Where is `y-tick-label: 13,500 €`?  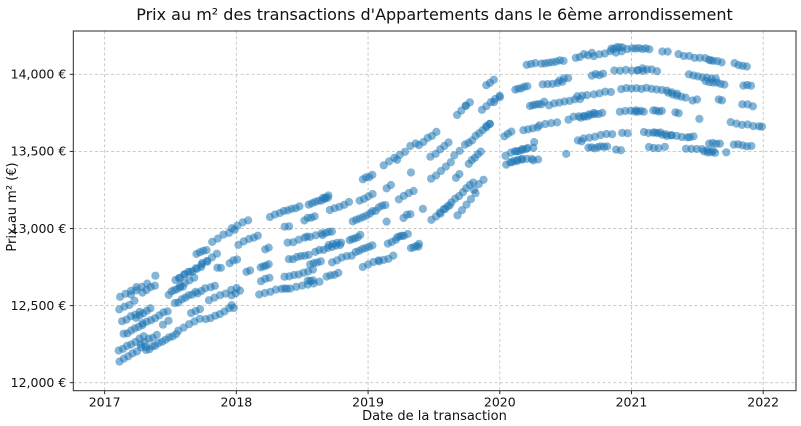 y-tick-label: 13,500 € is located at coordinates (39, 151).